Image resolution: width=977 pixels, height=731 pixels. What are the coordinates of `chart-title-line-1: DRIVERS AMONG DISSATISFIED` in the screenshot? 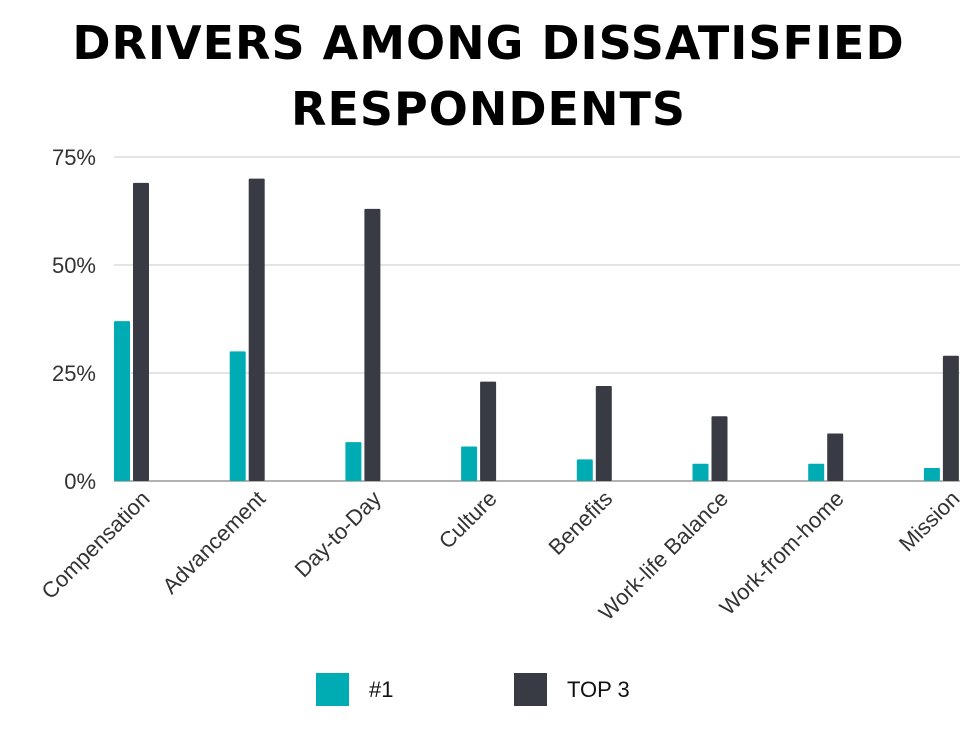 It's located at (488, 43).